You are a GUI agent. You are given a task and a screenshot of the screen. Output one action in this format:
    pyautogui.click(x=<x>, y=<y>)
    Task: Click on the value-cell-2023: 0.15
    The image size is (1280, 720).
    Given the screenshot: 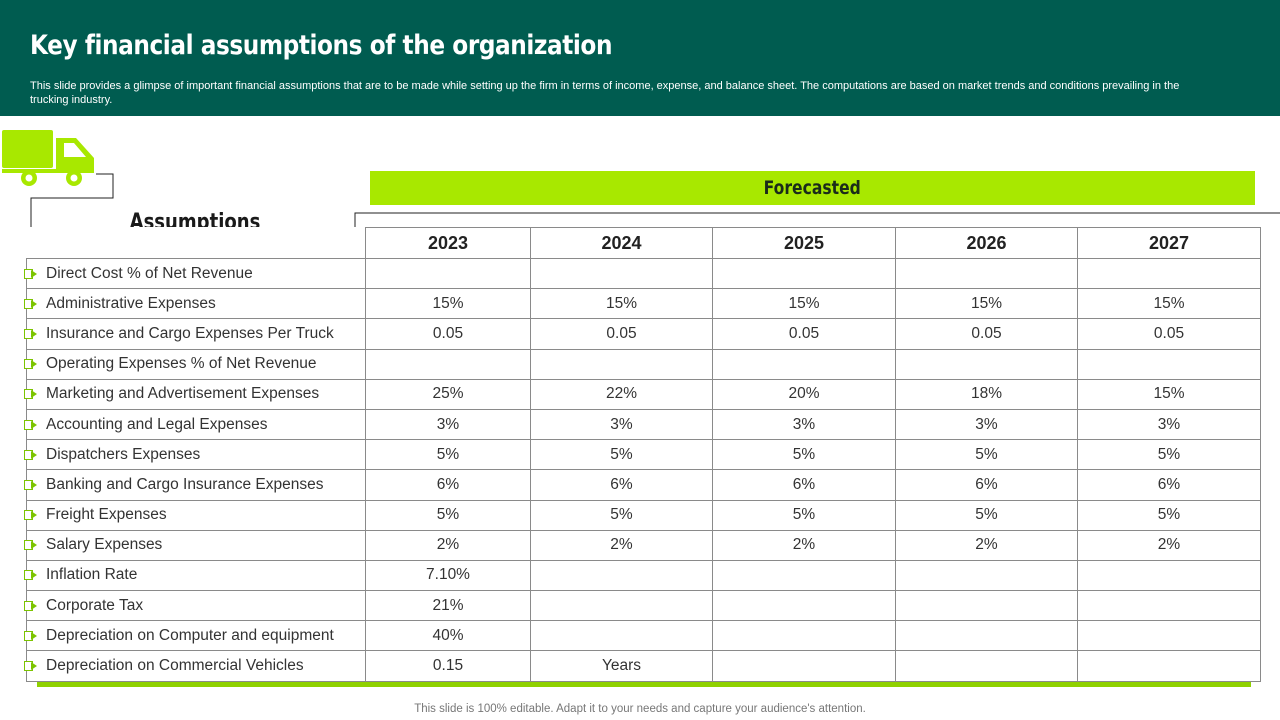 What is the action you would take?
    pyautogui.click(x=448, y=666)
    